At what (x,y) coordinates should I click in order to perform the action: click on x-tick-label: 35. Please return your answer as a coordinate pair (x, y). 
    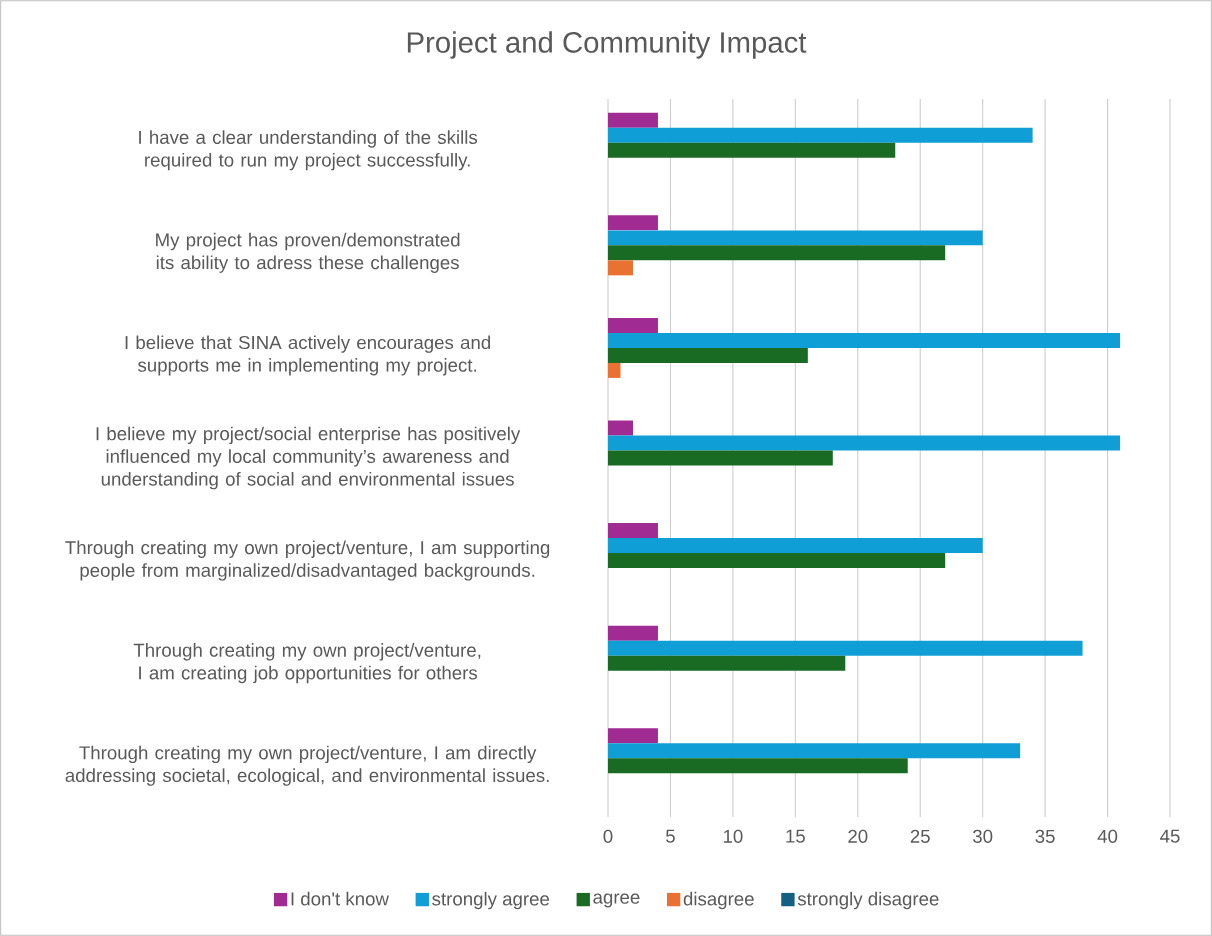
    Looking at the image, I should click on (1045, 836).